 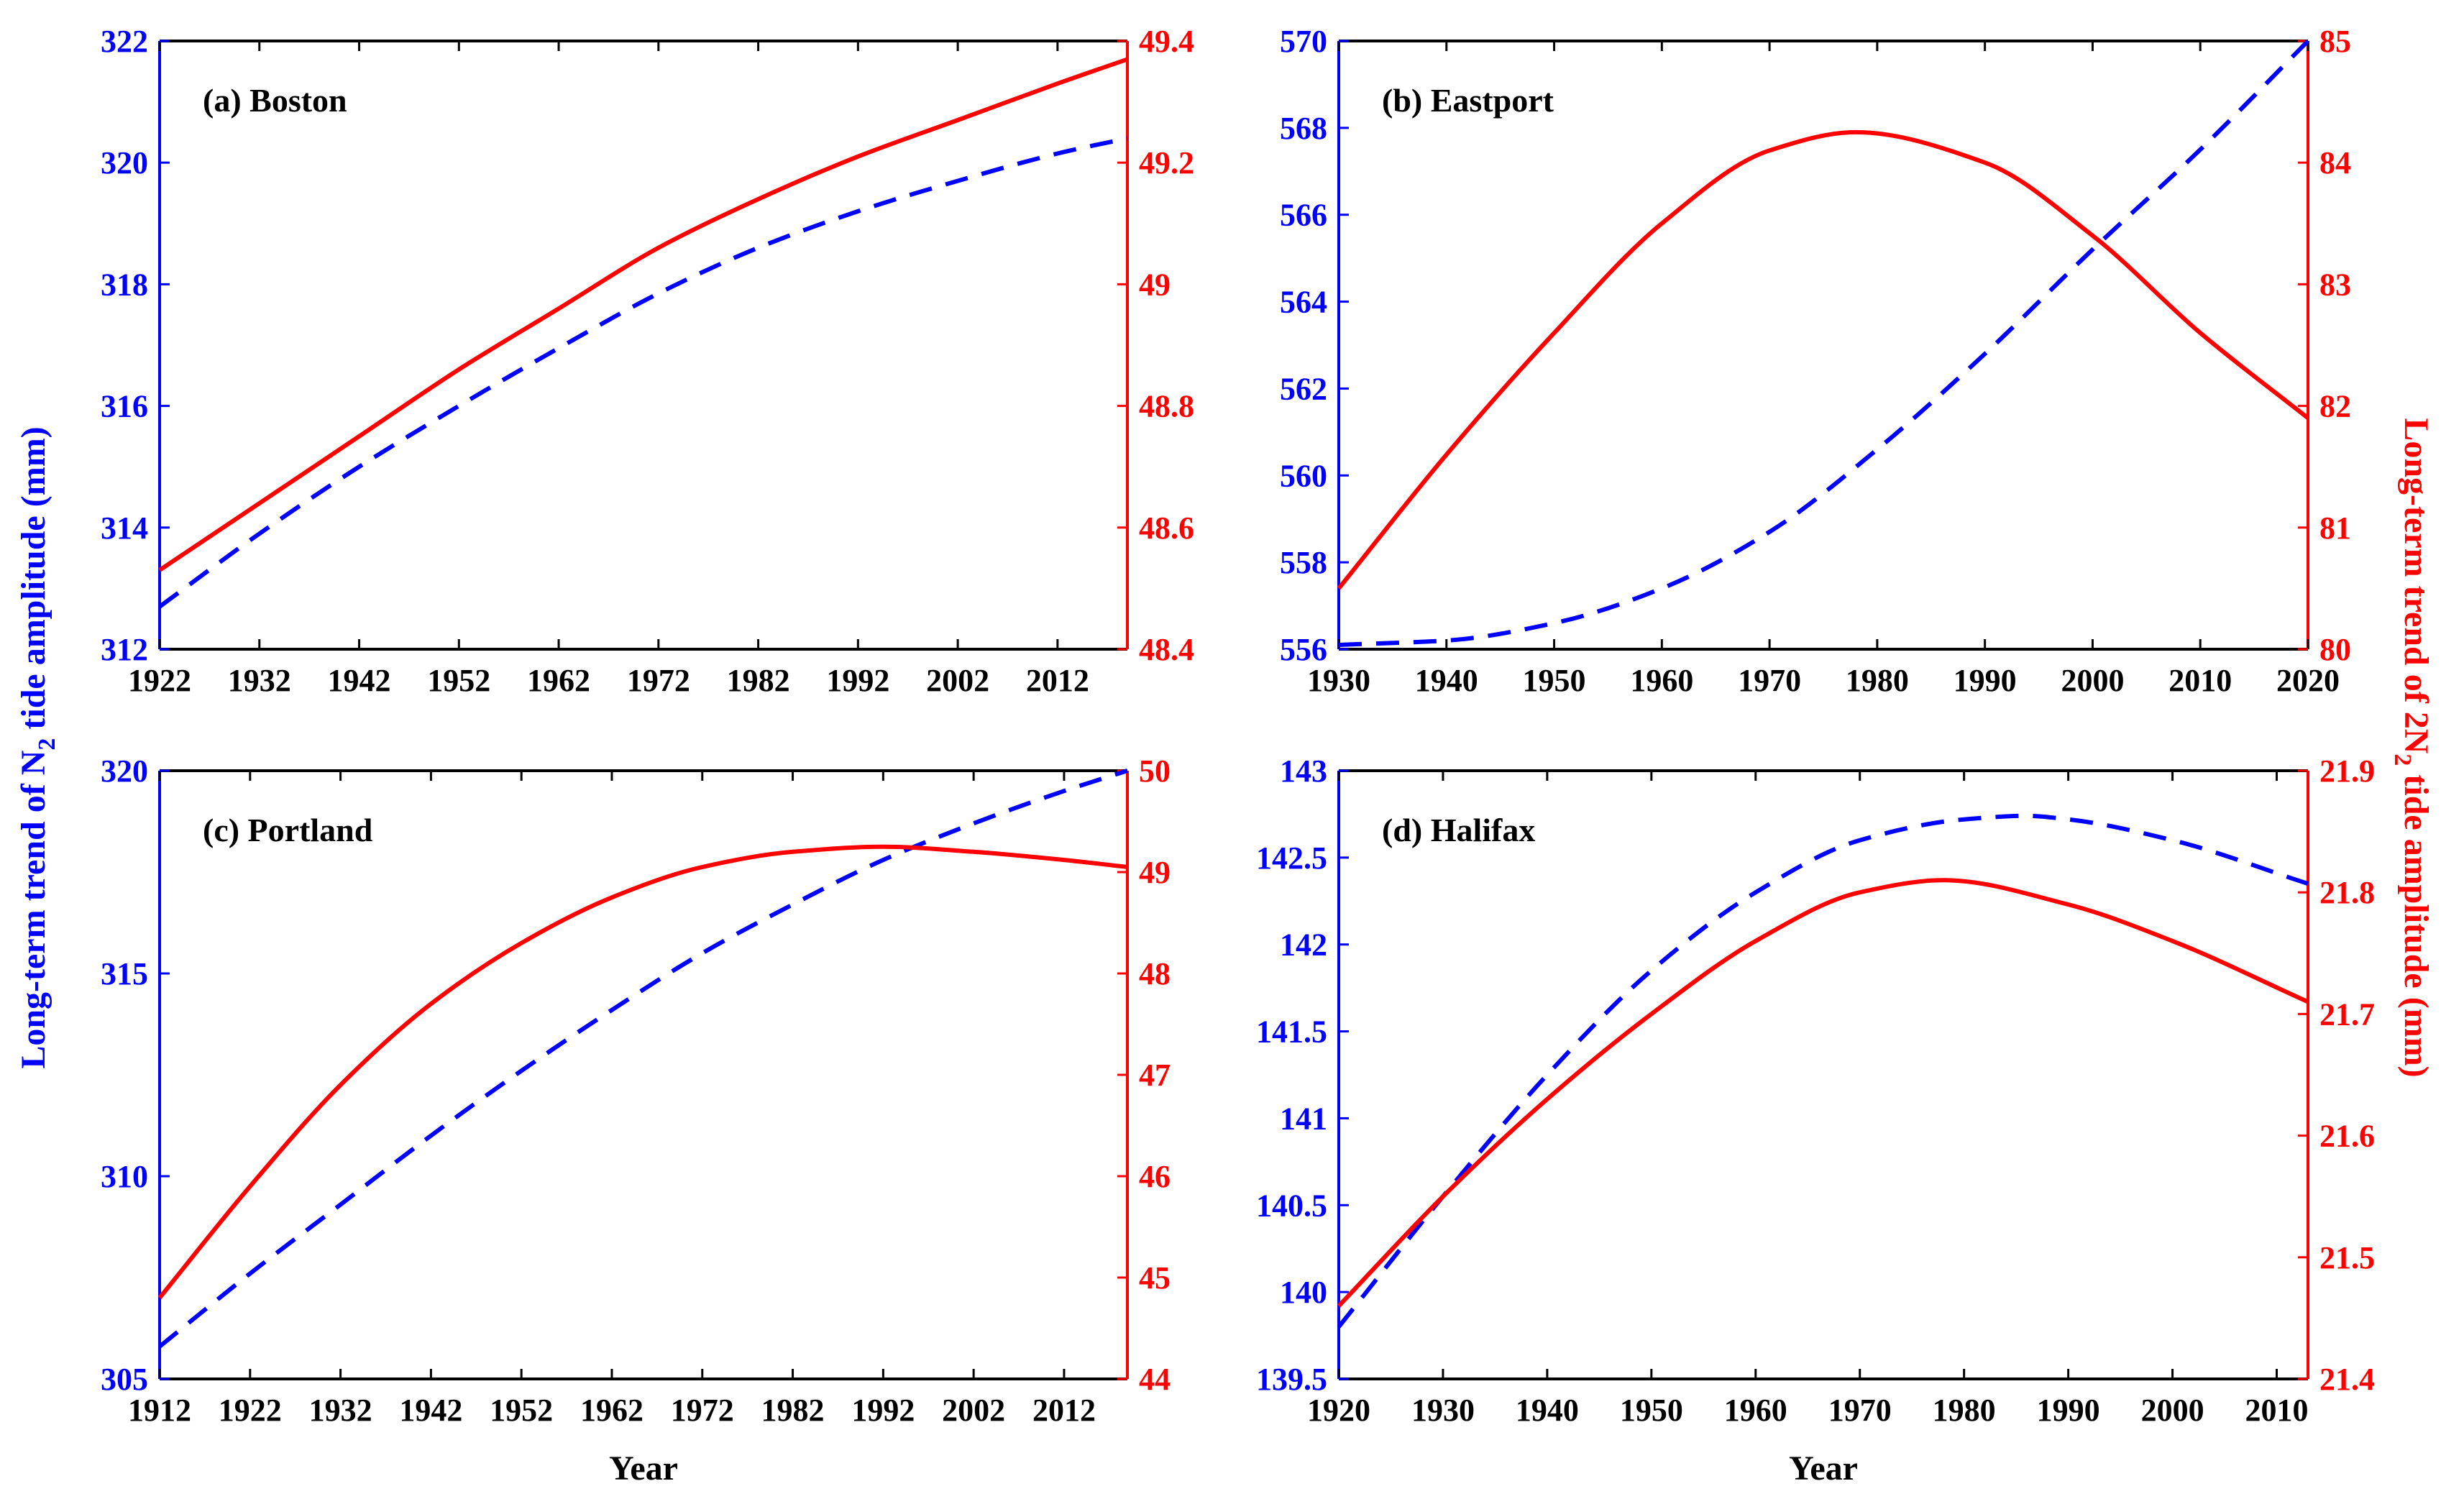 I want to click on x-tick-label: 1912, so click(x=159, y=1410).